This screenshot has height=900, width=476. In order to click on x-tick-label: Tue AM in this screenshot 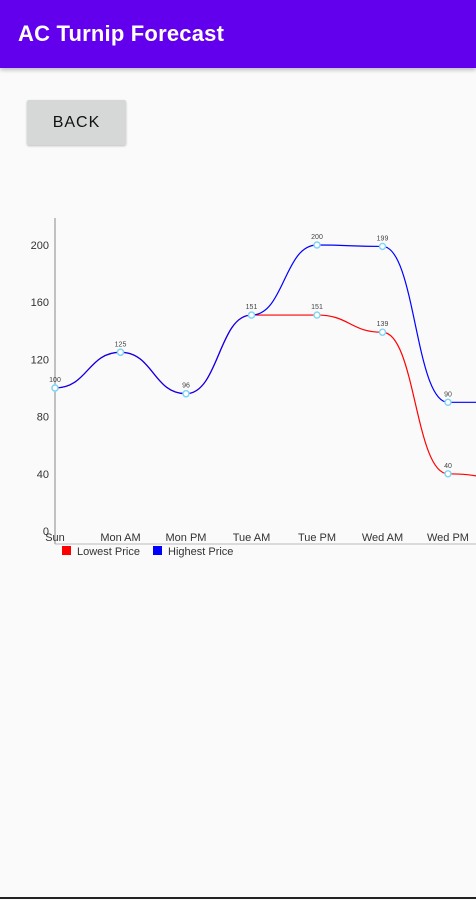, I will do `click(252, 538)`.